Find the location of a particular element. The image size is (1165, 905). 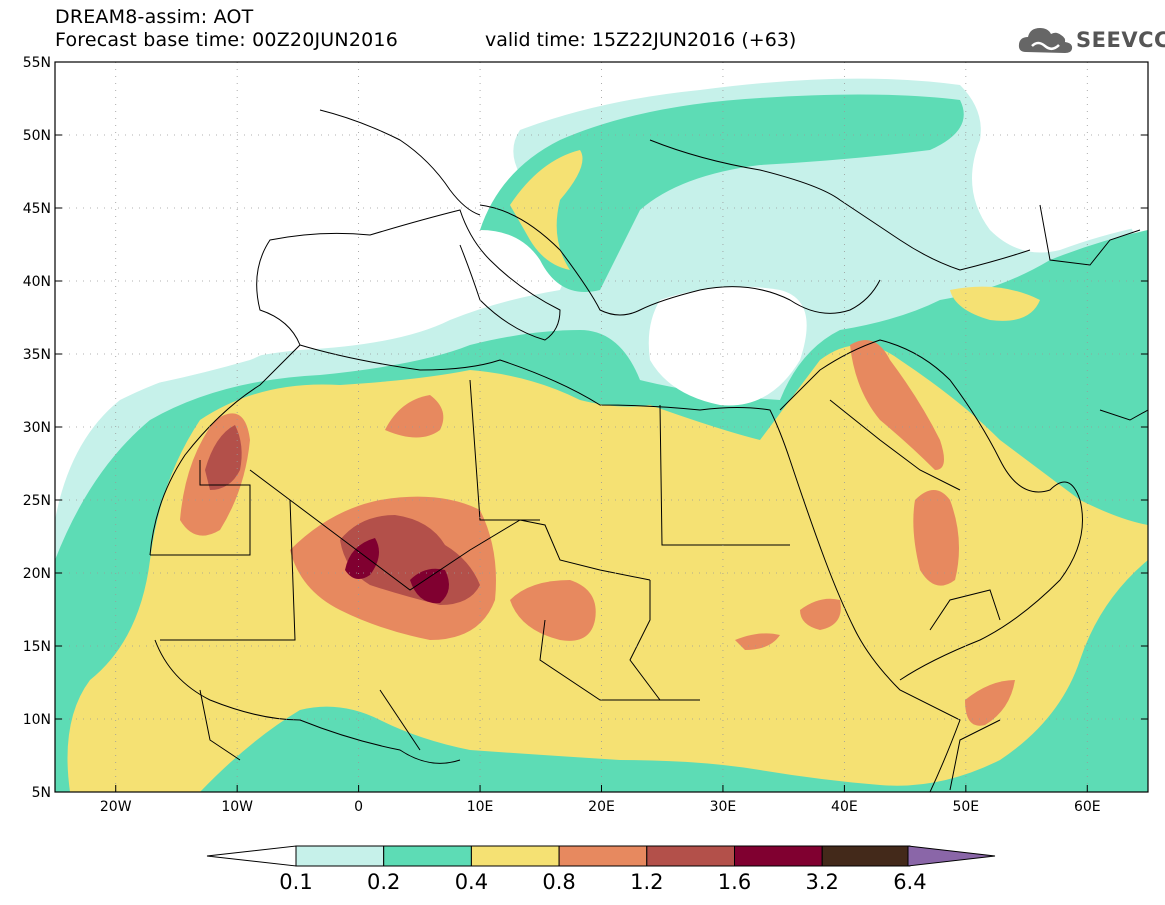

aot-band-1.2 is located at coordinates (223, 457).